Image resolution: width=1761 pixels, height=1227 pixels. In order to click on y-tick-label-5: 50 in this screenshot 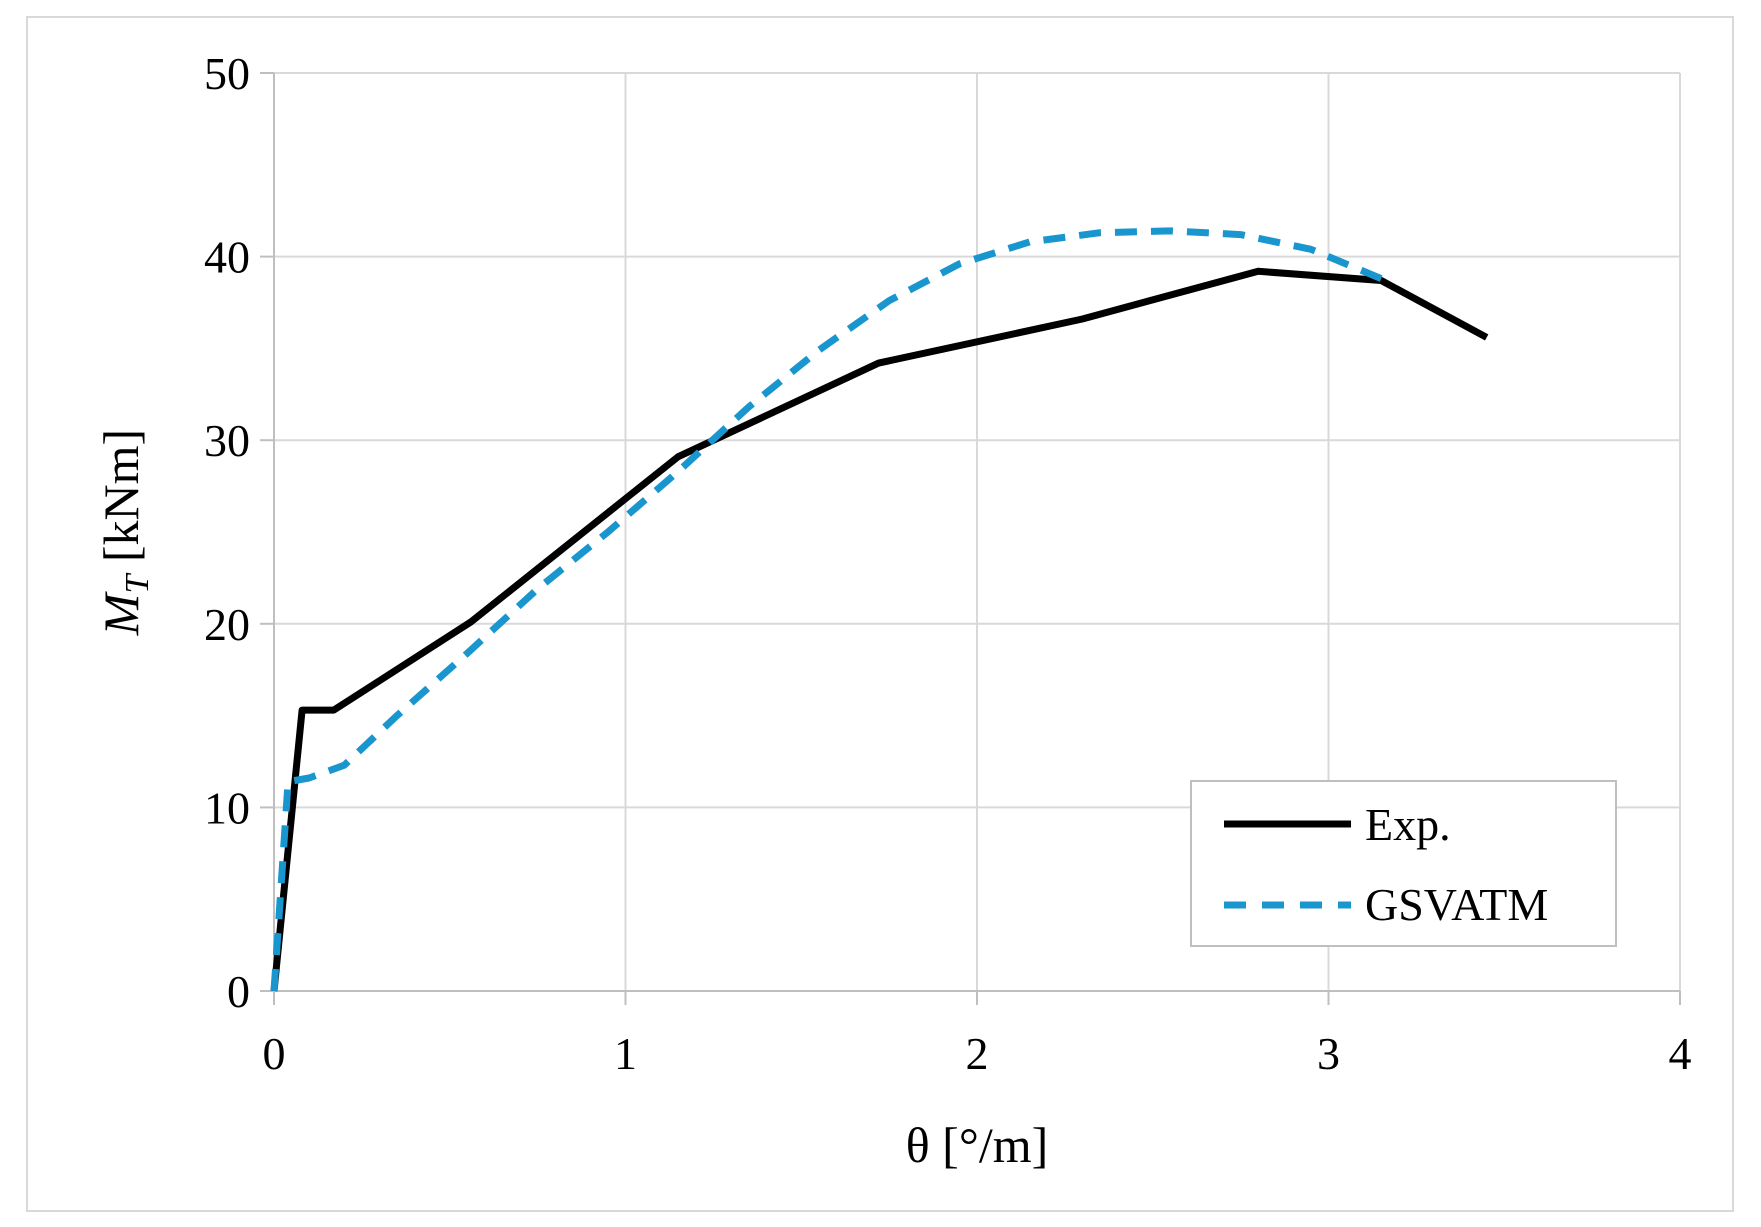, I will do `click(227, 73)`.